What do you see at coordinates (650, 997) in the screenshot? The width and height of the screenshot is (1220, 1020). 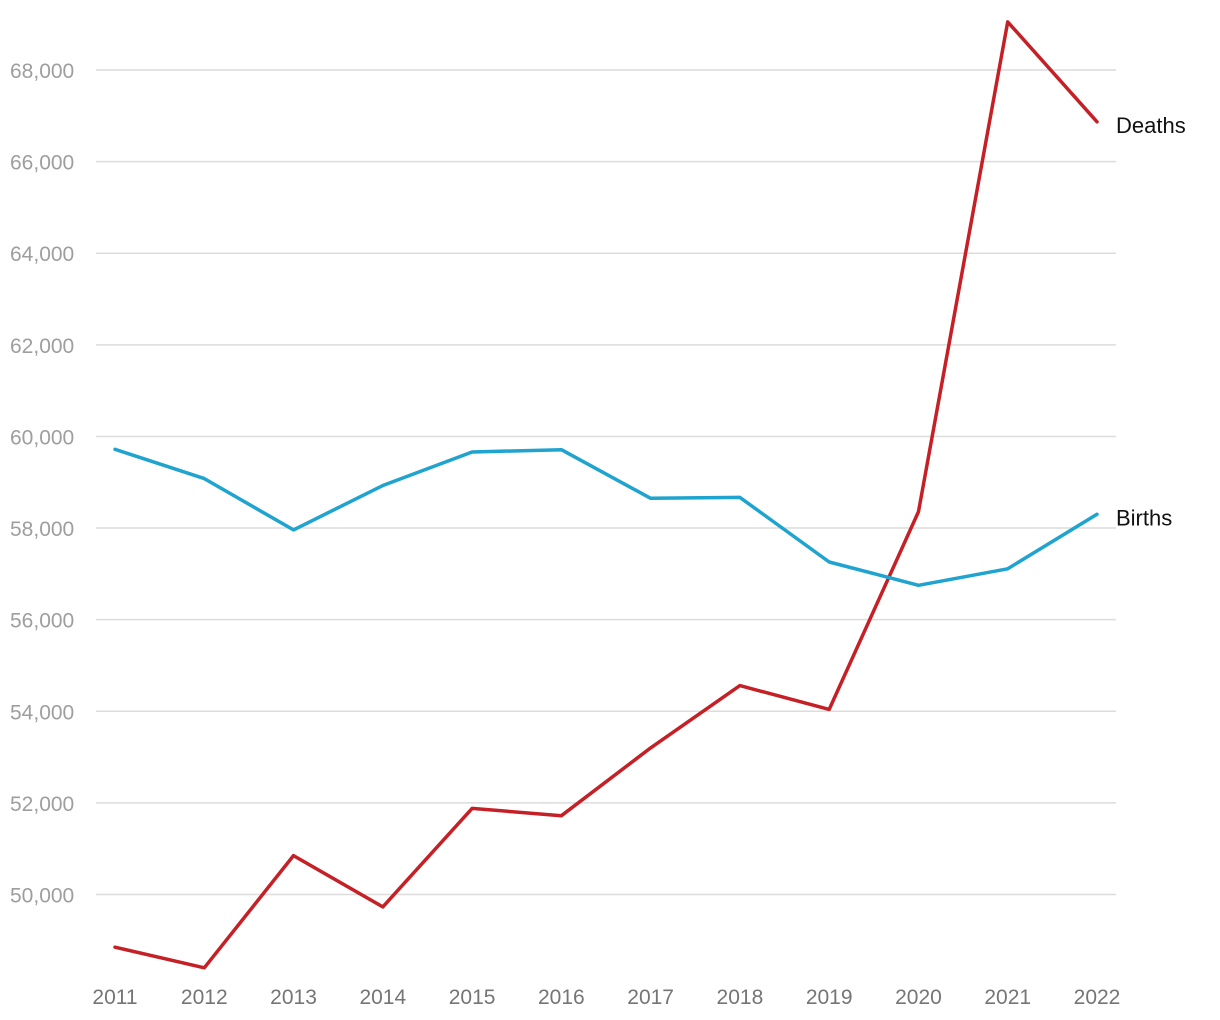 I see `x-tick-label: 2017` at bounding box center [650, 997].